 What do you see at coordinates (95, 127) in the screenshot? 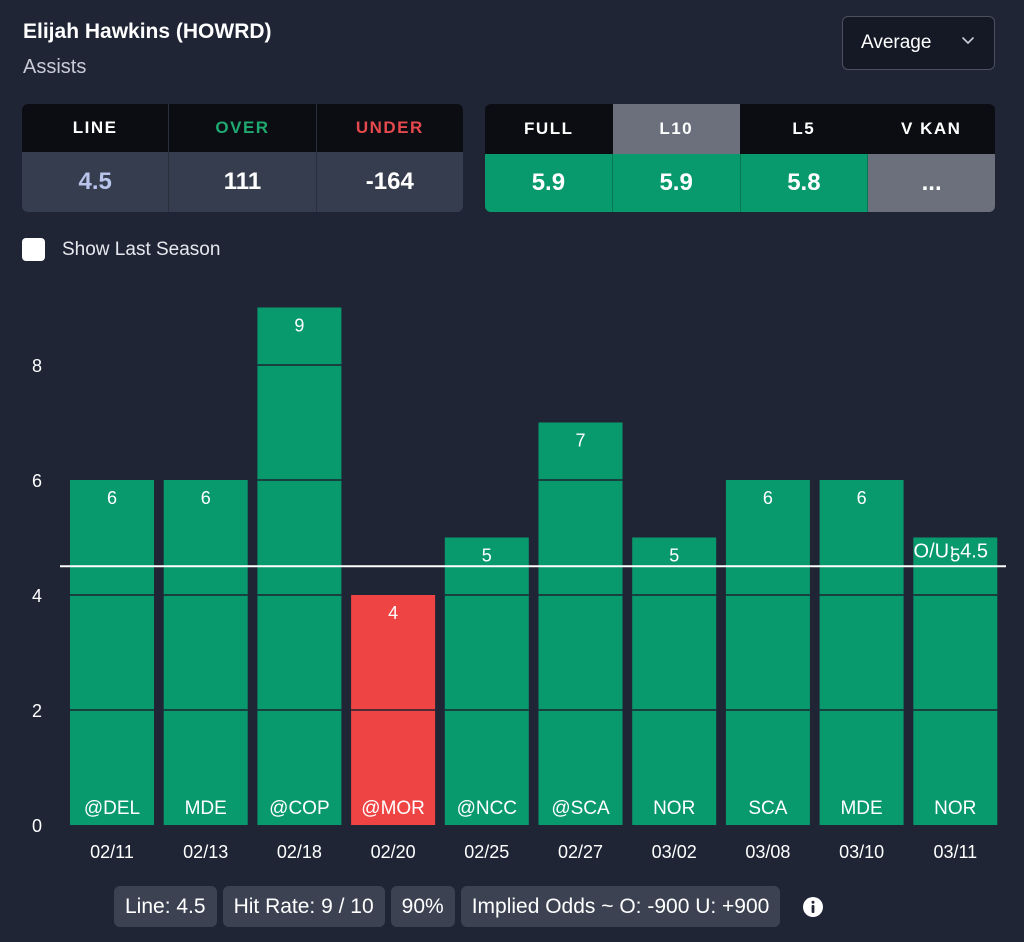
I see `odds-header-line: LINE` at bounding box center [95, 127].